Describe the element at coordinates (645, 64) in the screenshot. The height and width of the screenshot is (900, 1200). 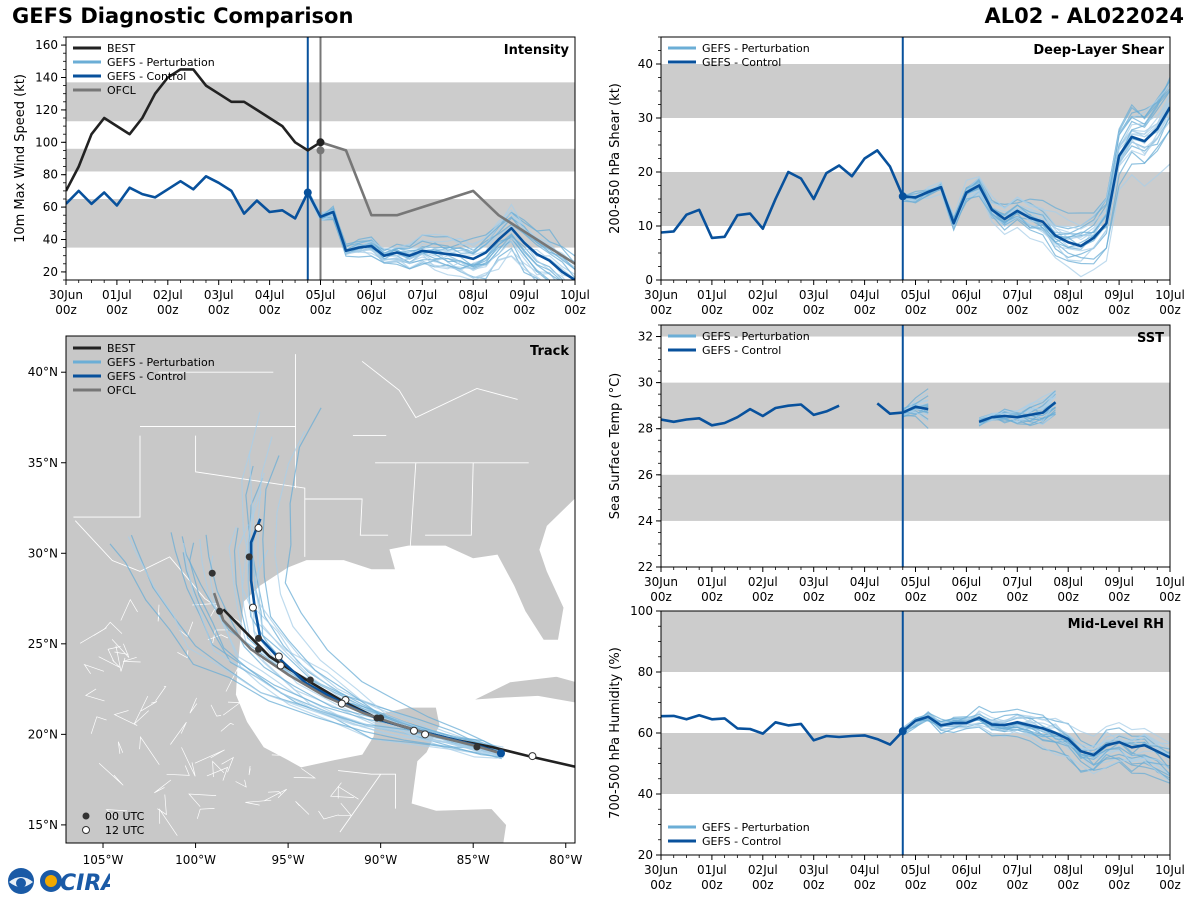
I see `y-tick-label: 40` at that location.